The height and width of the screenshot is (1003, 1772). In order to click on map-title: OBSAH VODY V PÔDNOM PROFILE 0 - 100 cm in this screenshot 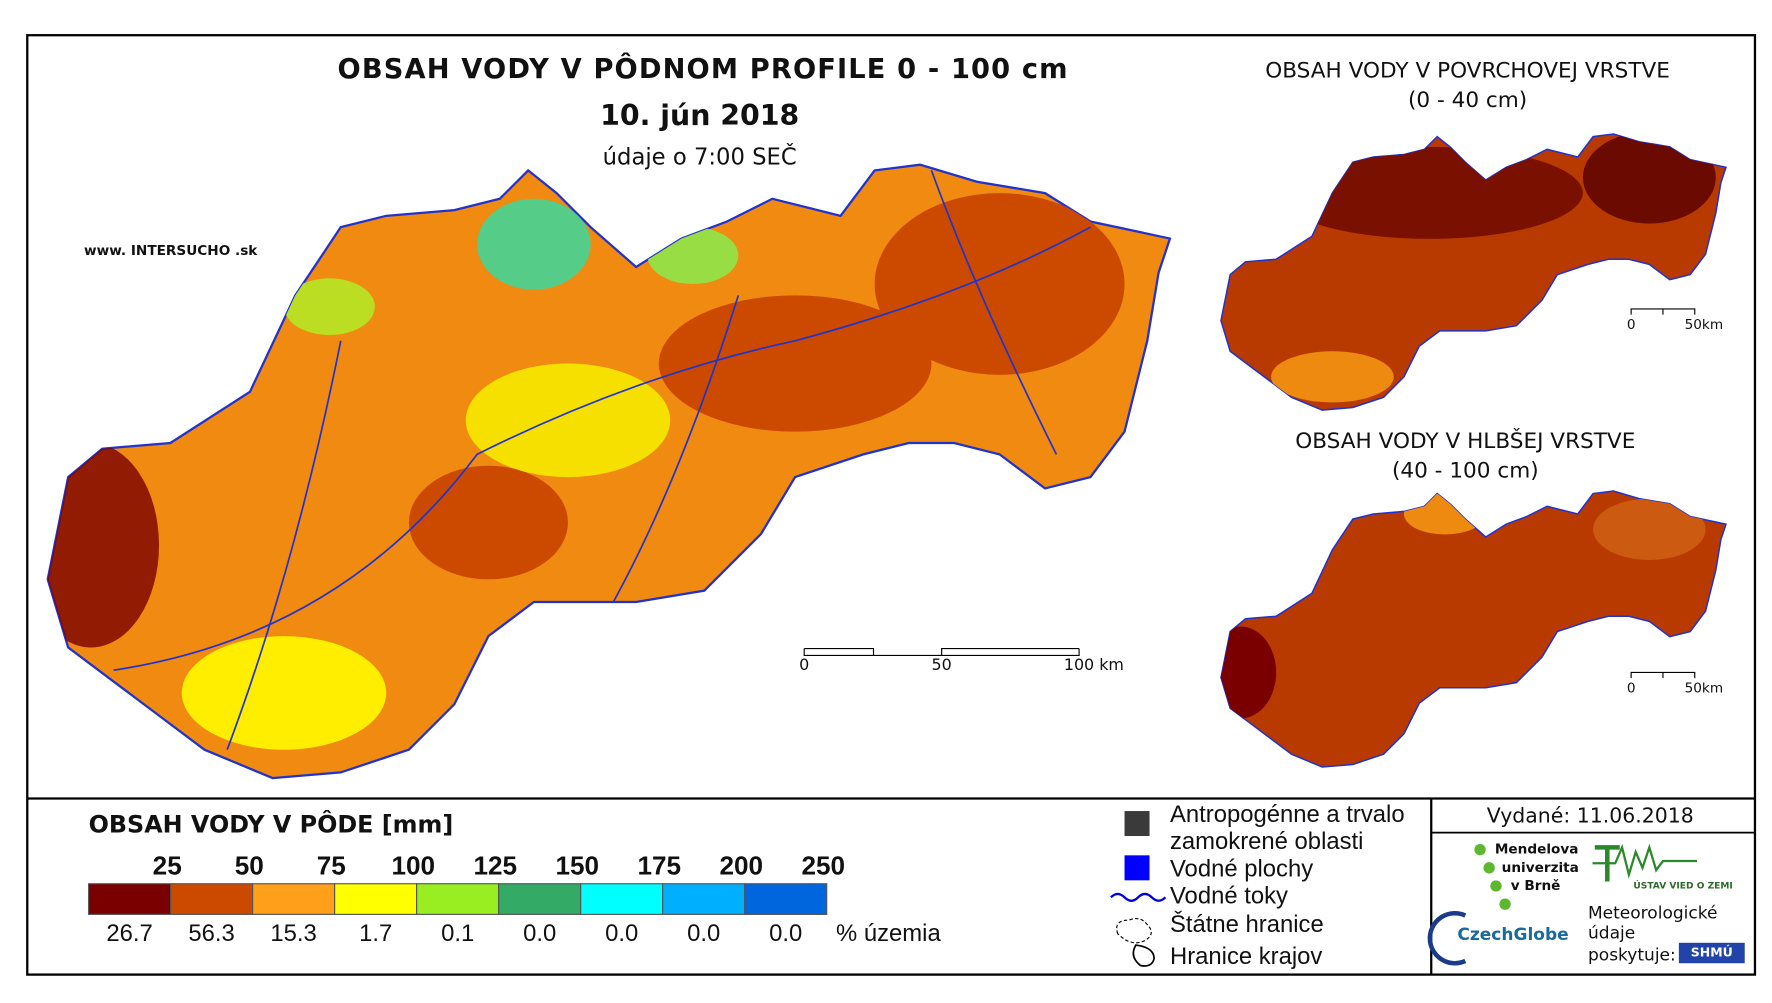, I will do `click(703, 69)`.